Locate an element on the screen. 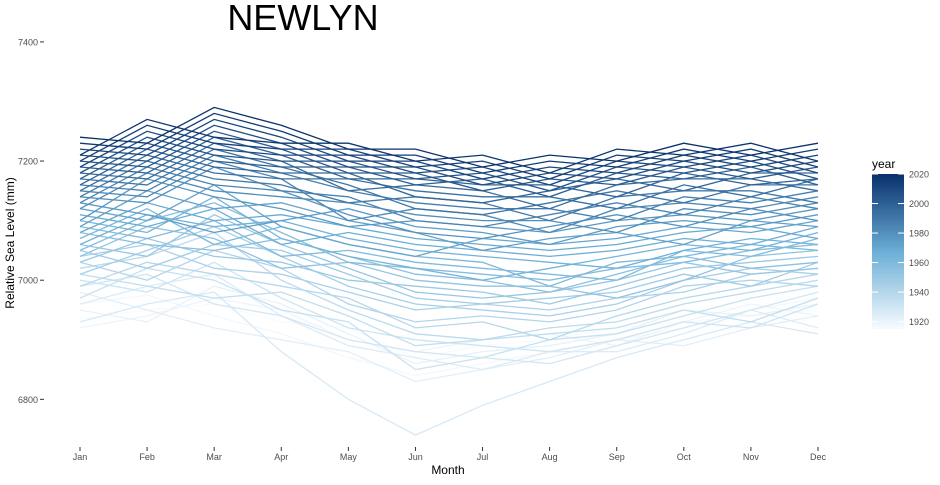 Image resolution: width=940 pixels, height=485 pixels. series-line-1945 is located at coordinates (449, 271).